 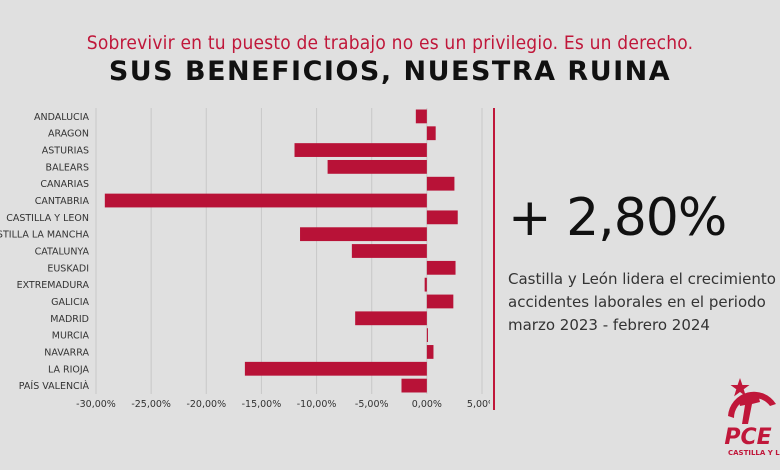 What do you see at coordinates (69, 319) in the screenshot?
I see `category-label: MADRID` at bounding box center [69, 319].